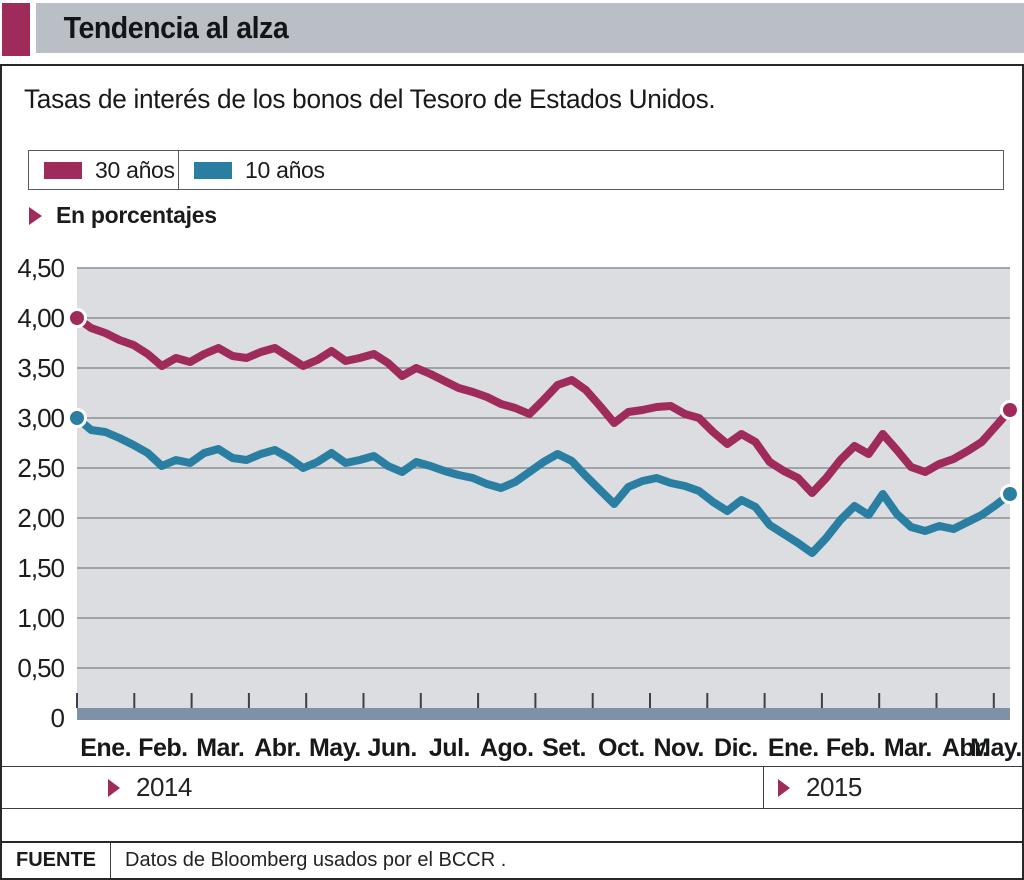 The height and width of the screenshot is (880, 1024). What do you see at coordinates (40, 368) in the screenshot?
I see `y-axis-label: 3,50` at bounding box center [40, 368].